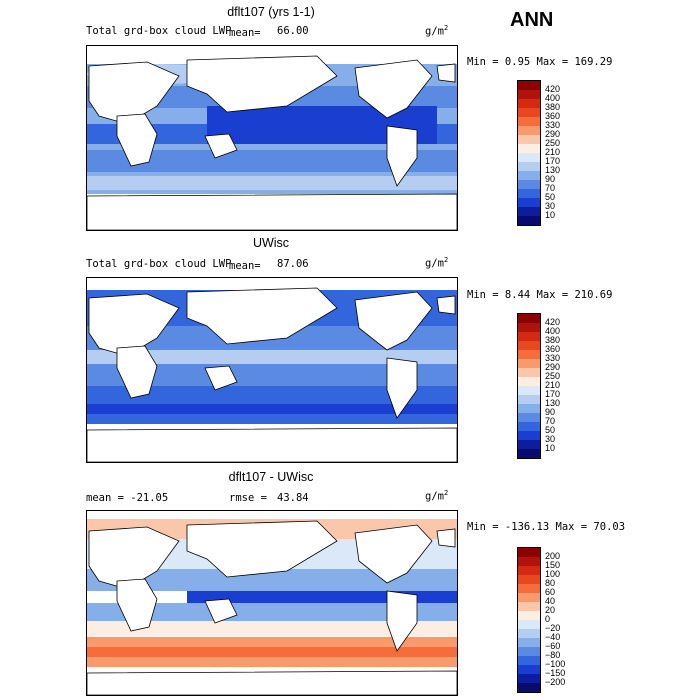  I want to click on panel-2-mean-label: mean=, so click(245, 266).